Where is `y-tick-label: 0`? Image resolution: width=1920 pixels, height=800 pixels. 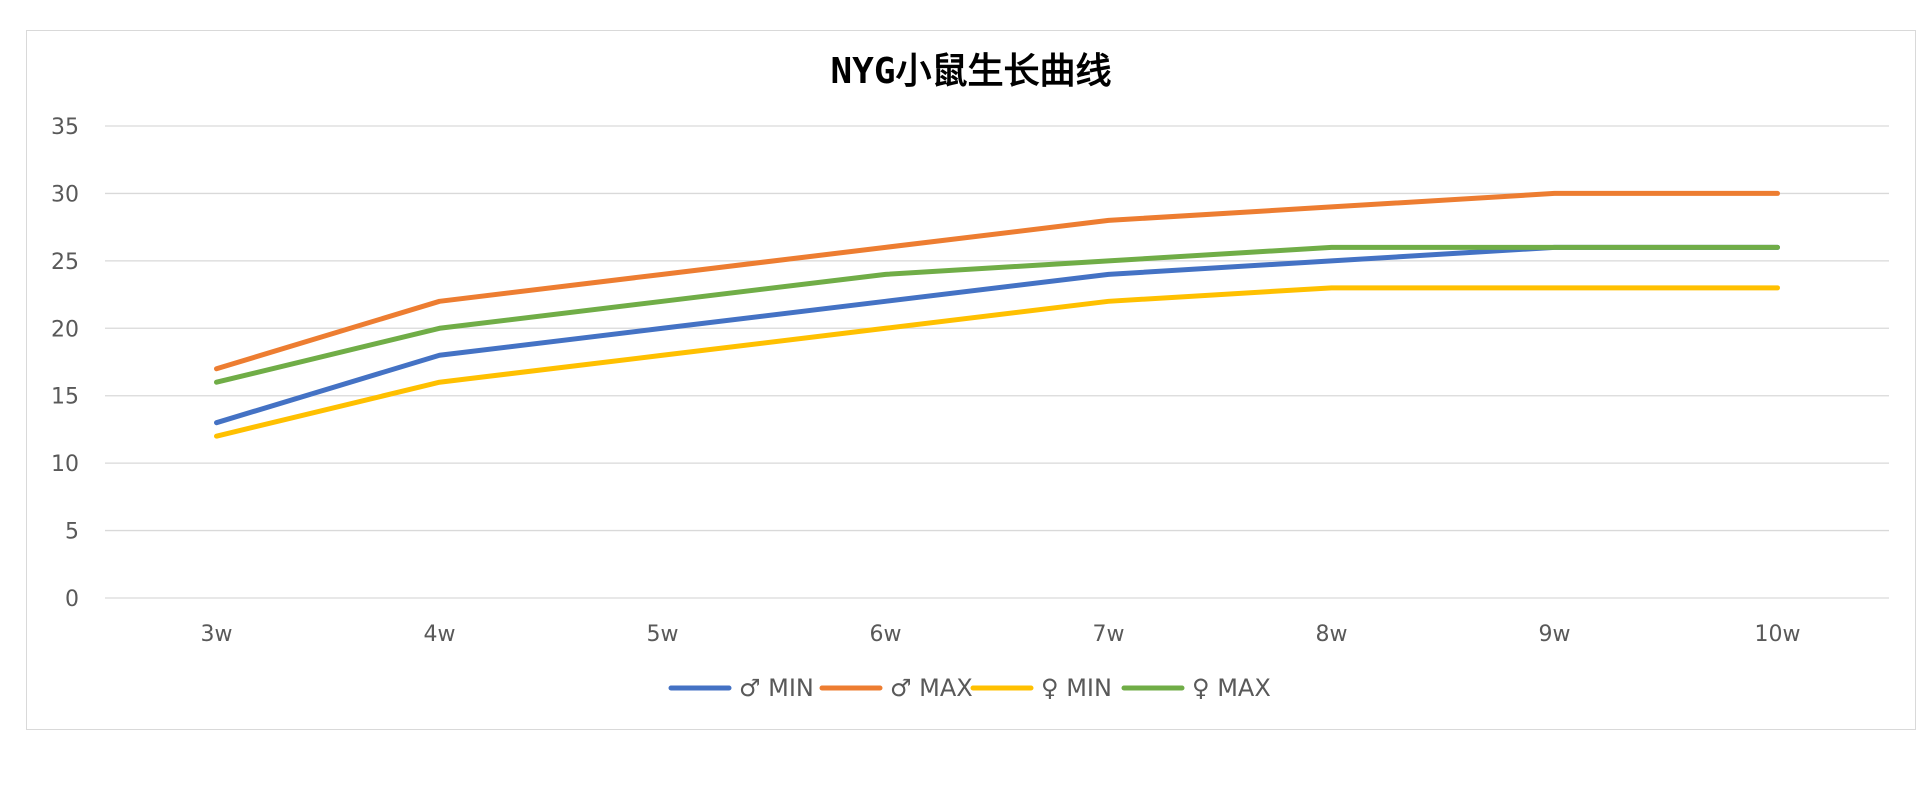 y-tick-label: 0 is located at coordinates (72, 599).